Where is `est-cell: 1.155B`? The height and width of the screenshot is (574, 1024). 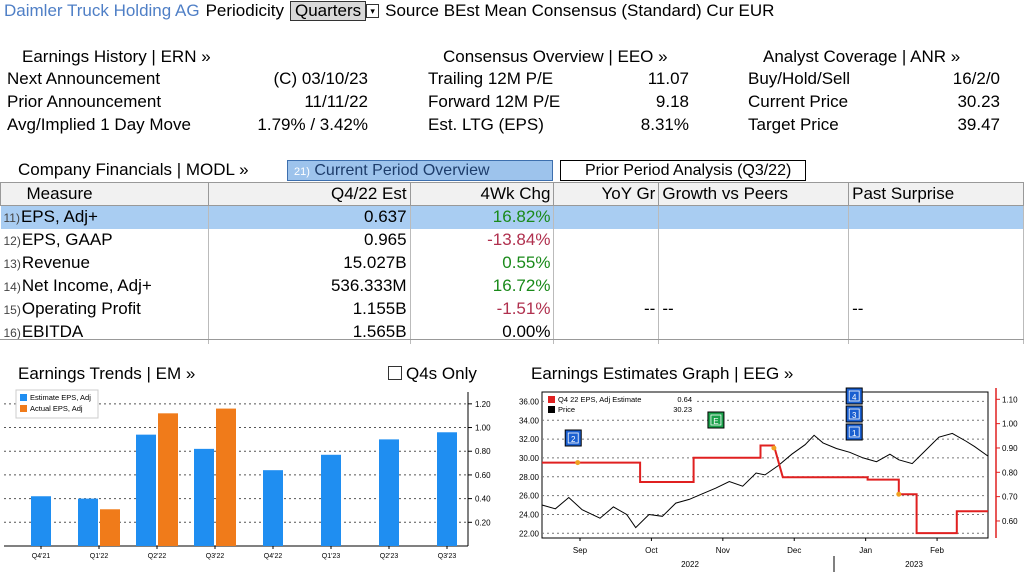 est-cell: 1.155B is located at coordinates (309, 309).